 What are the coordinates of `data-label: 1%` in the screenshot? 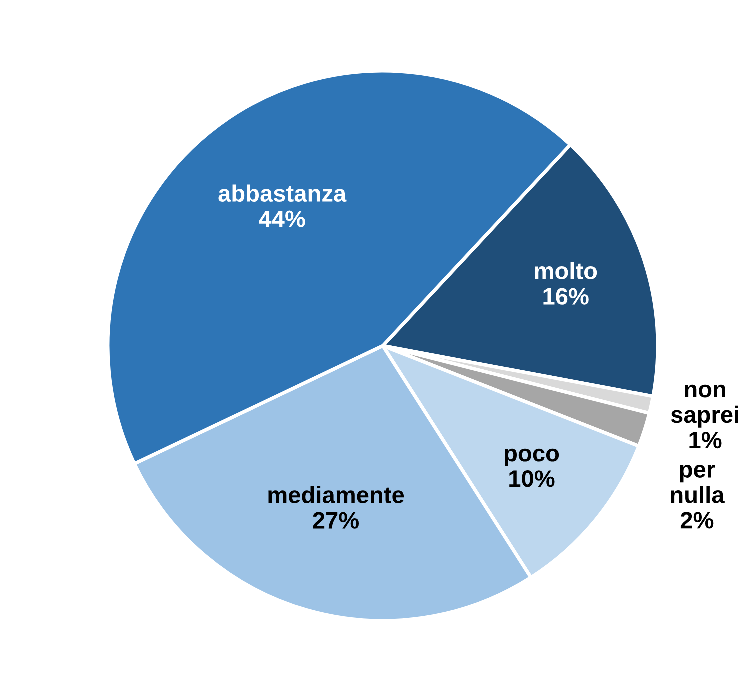 It's located at (706, 440).